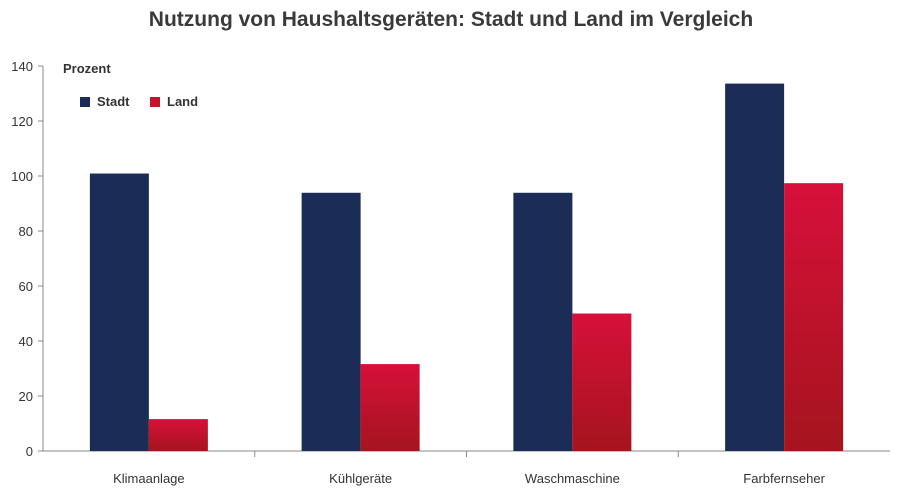  What do you see at coordinates (602, 382) in the screenshot?
I see `bar-land-waschmaschine` at bounding box center [602, 382].